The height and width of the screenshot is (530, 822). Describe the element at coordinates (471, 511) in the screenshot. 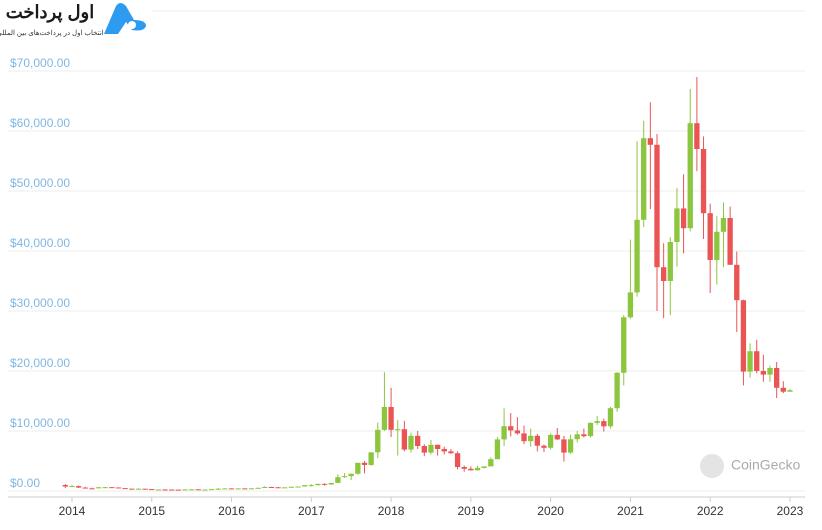

I see `x-tick-label: 2019` at that location.